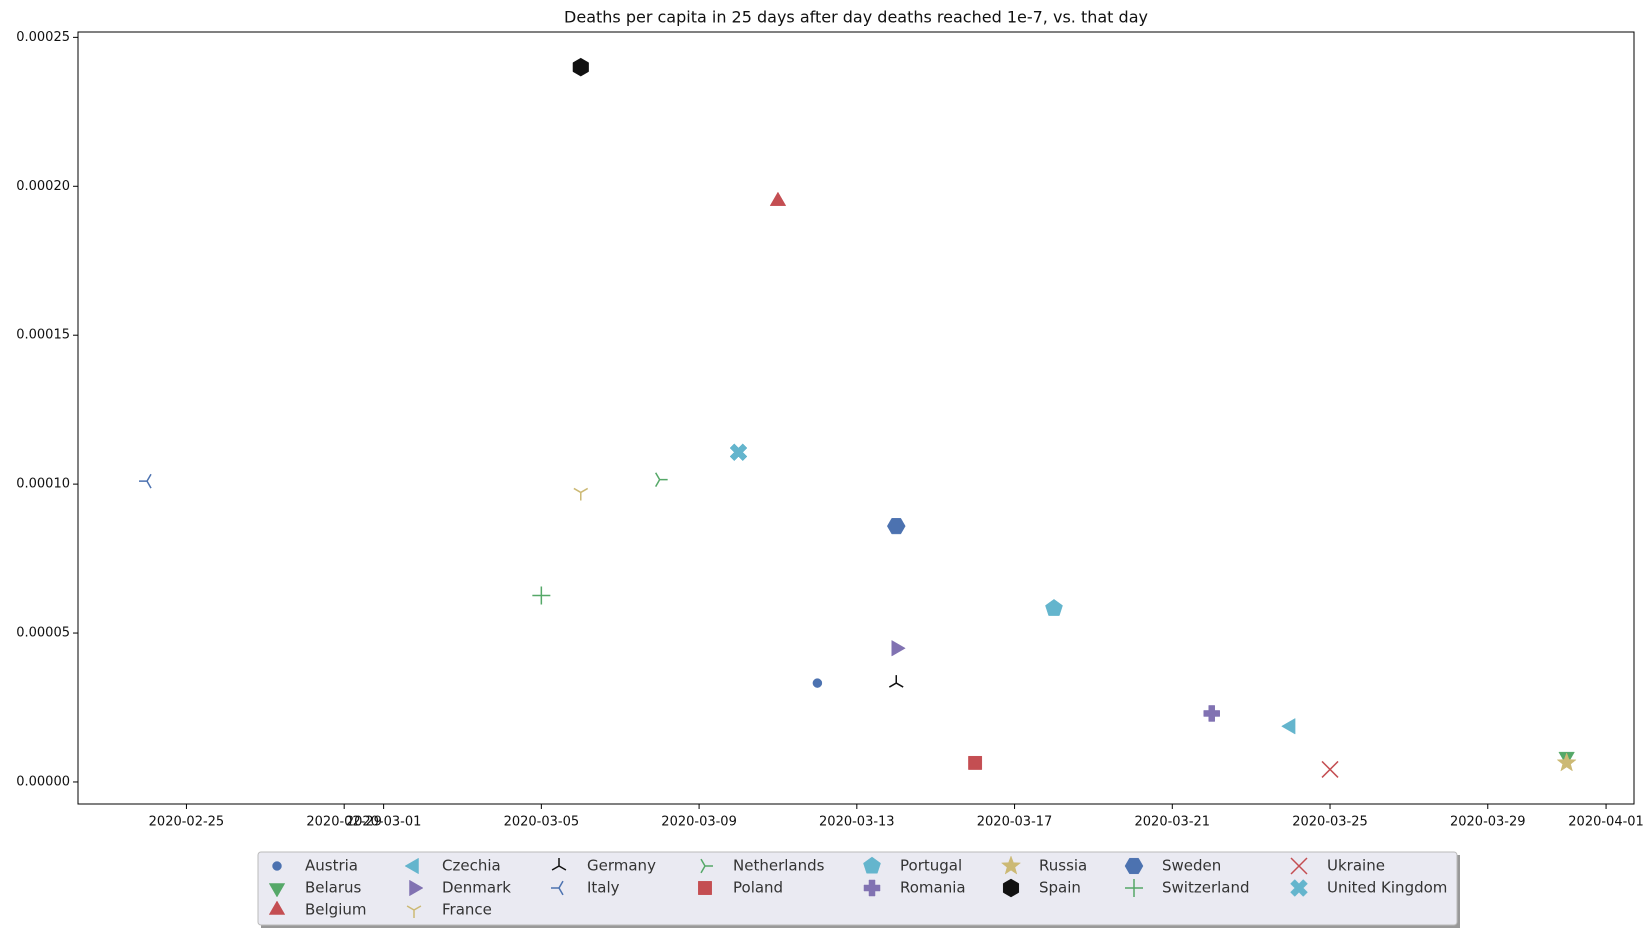 The image size is (1645, 930). Describe the element at coordinates (1206, 888) in the screenshot. I see `legend-label: Switzerland` at that location.